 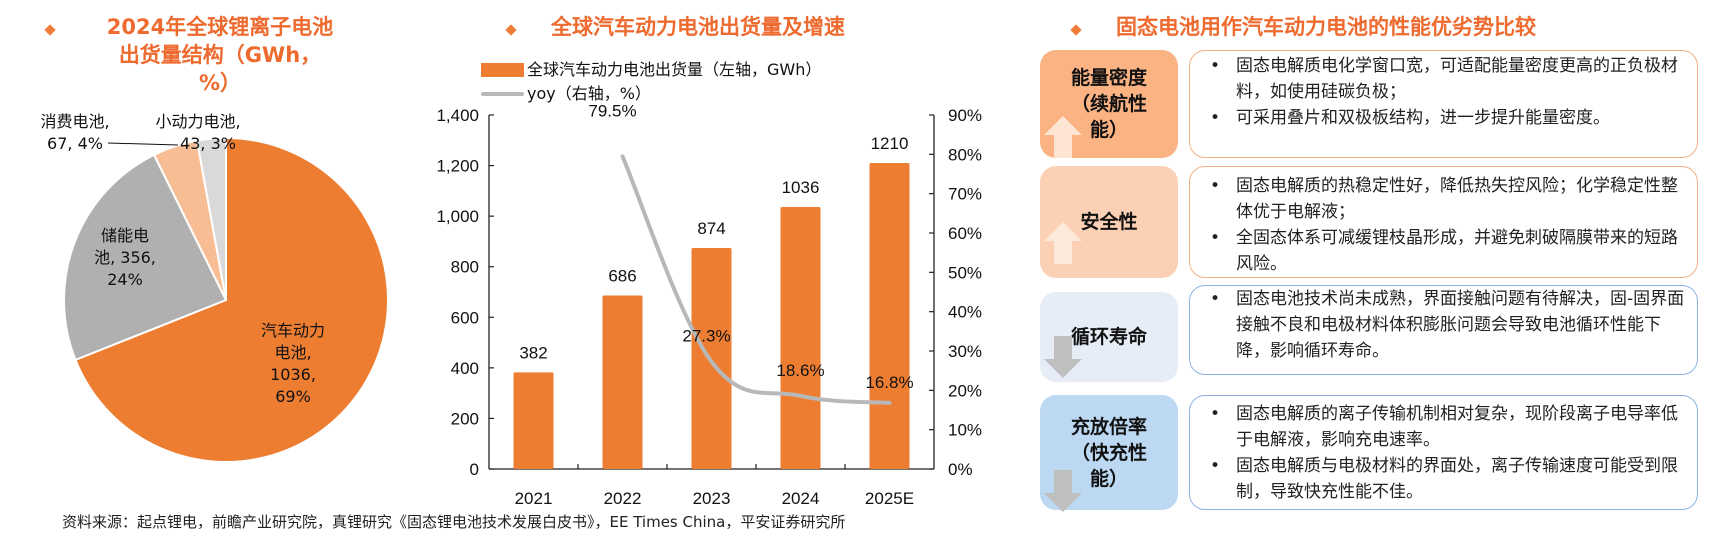 What do you see at coordinates (502, 94) in the screenshot?
I see `legend-swatch-line` at bounding box center [502, 94].